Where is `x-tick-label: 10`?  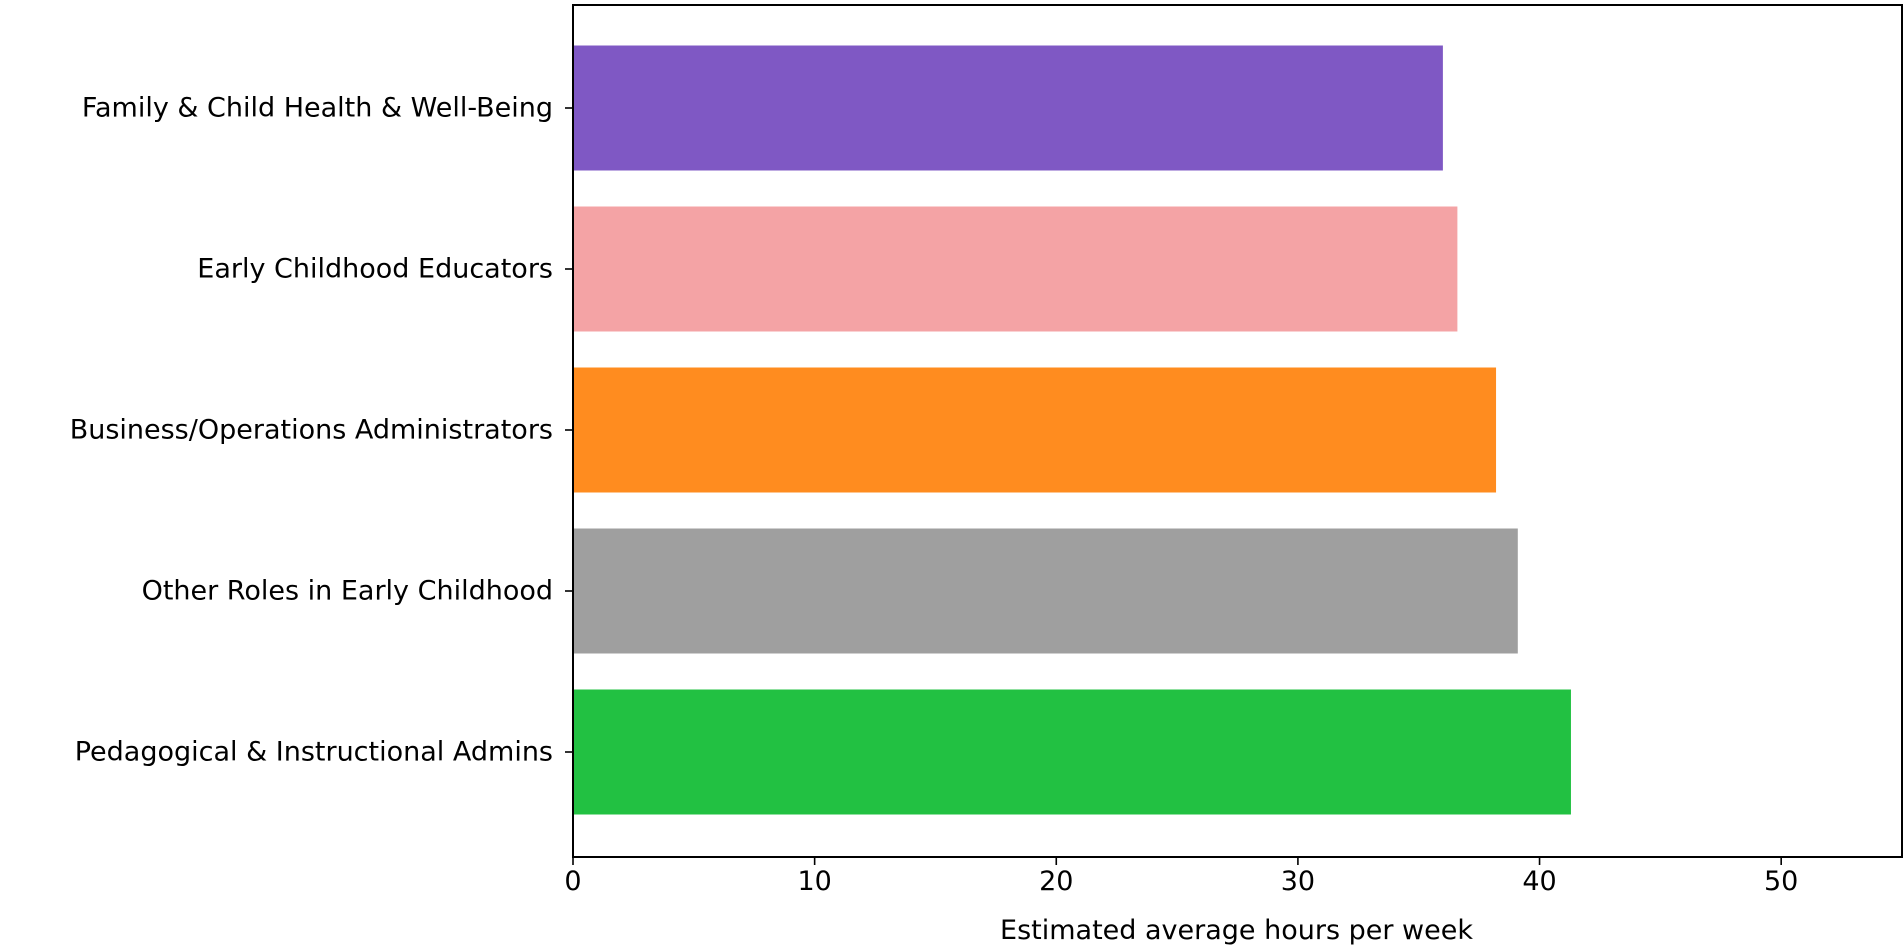
x-tick-label: 10 is located at coordinates (814, 881).